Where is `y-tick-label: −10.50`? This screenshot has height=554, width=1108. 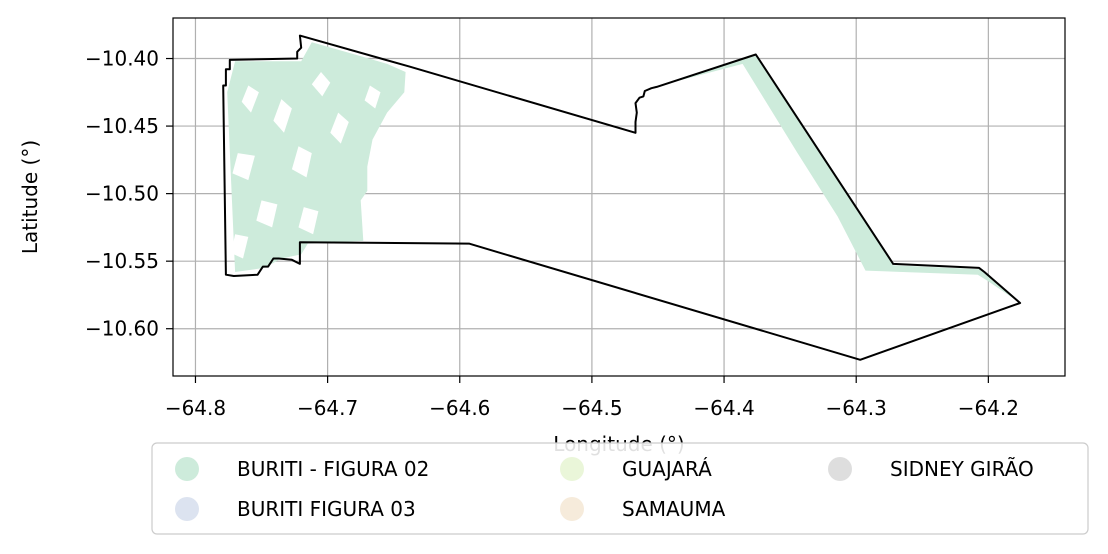 y-tick-label: −10.50 is located at coordinates (122, 194).